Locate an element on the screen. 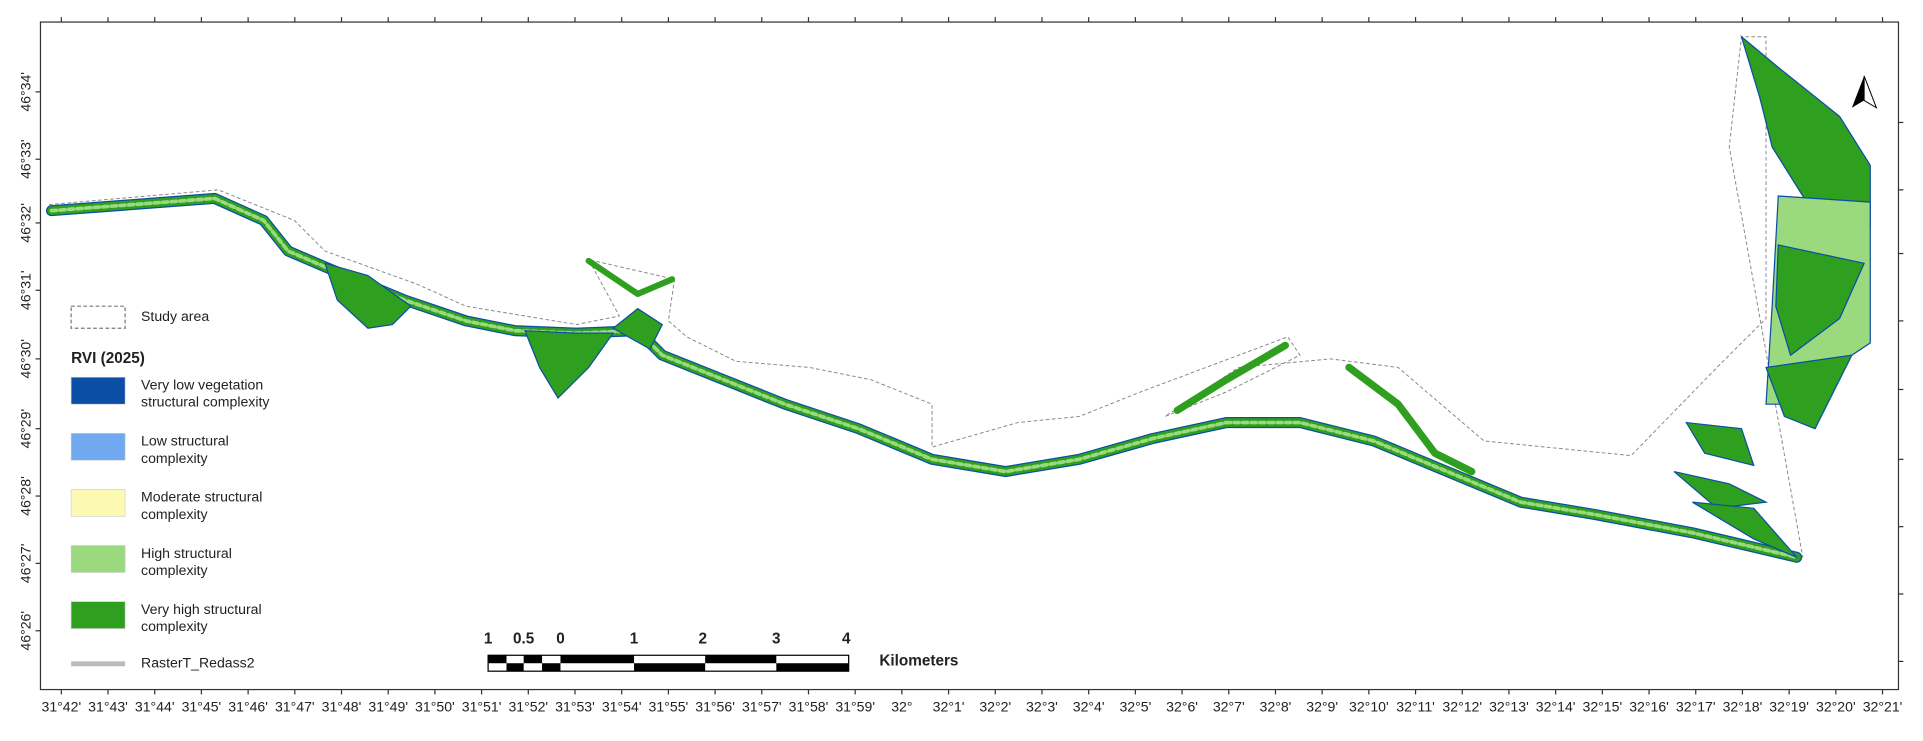  x-label: 32°21' is located at coordinates (1883, 707).